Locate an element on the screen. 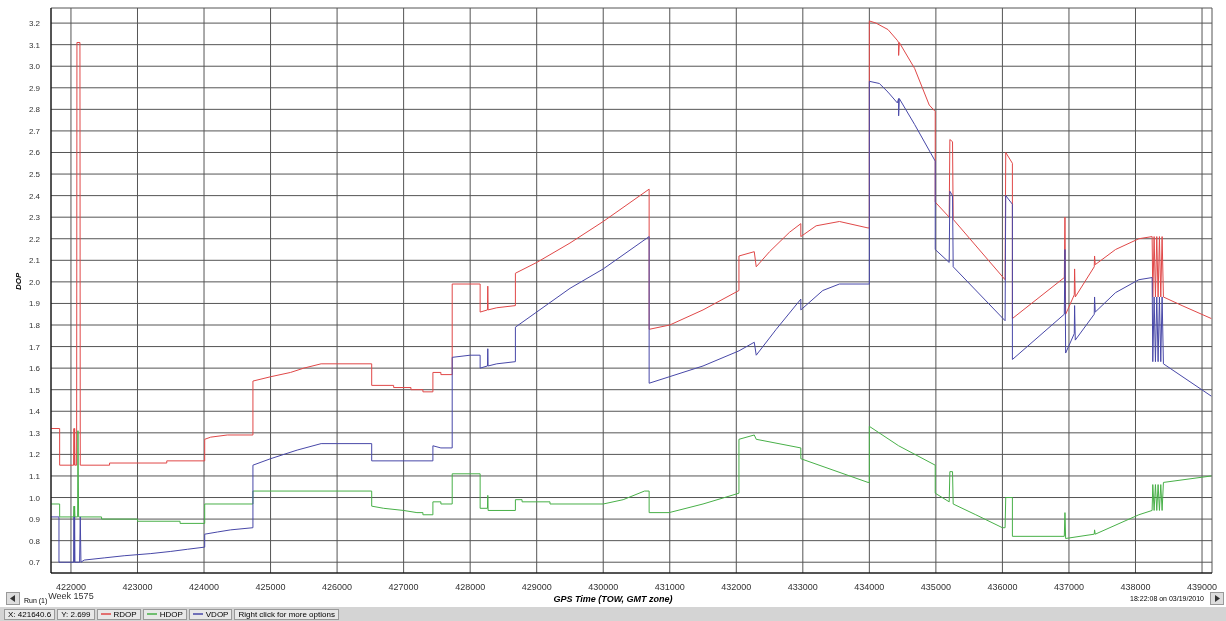 The image size is (1226, 621). x-axis-title: GPS Time (TOW, GMT zone) is located at coordinates (613, 599).